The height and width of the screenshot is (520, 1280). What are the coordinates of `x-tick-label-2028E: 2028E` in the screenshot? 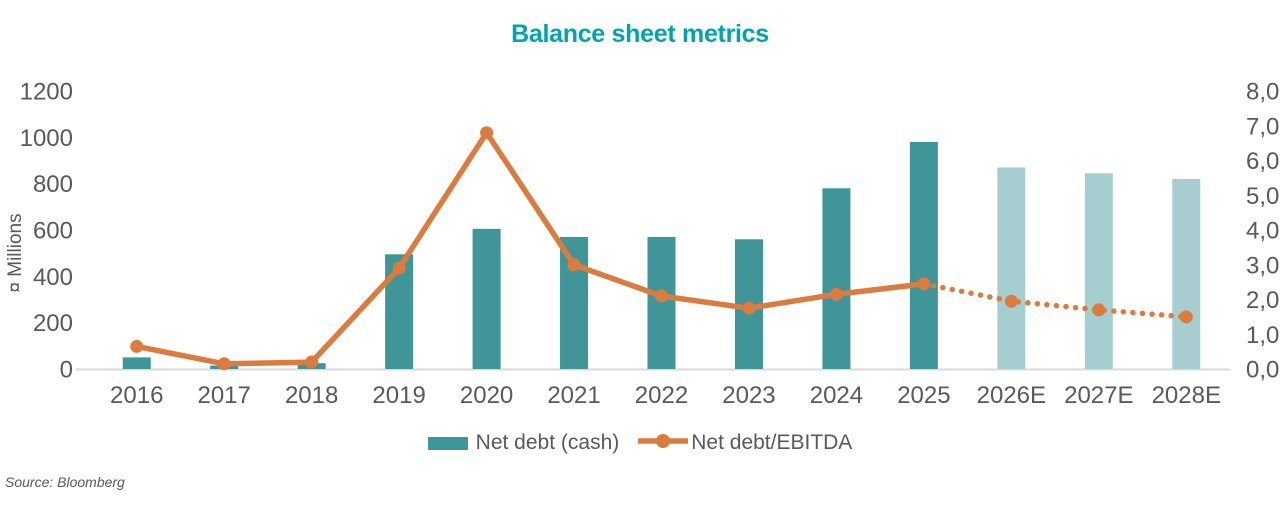 It's located at (1186, 395).